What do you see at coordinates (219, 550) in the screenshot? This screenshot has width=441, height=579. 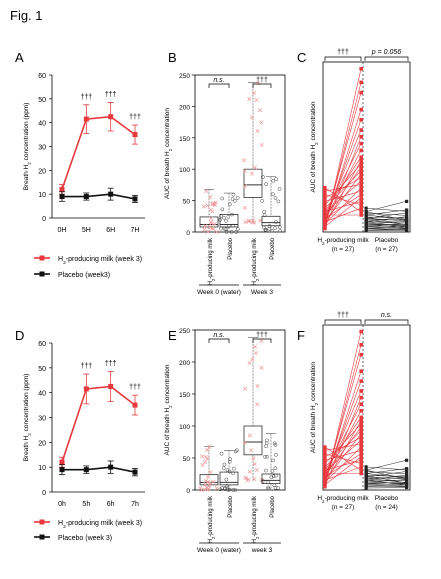 I see `group-label: Week 0 (water)` at bounding box center [219, 550].